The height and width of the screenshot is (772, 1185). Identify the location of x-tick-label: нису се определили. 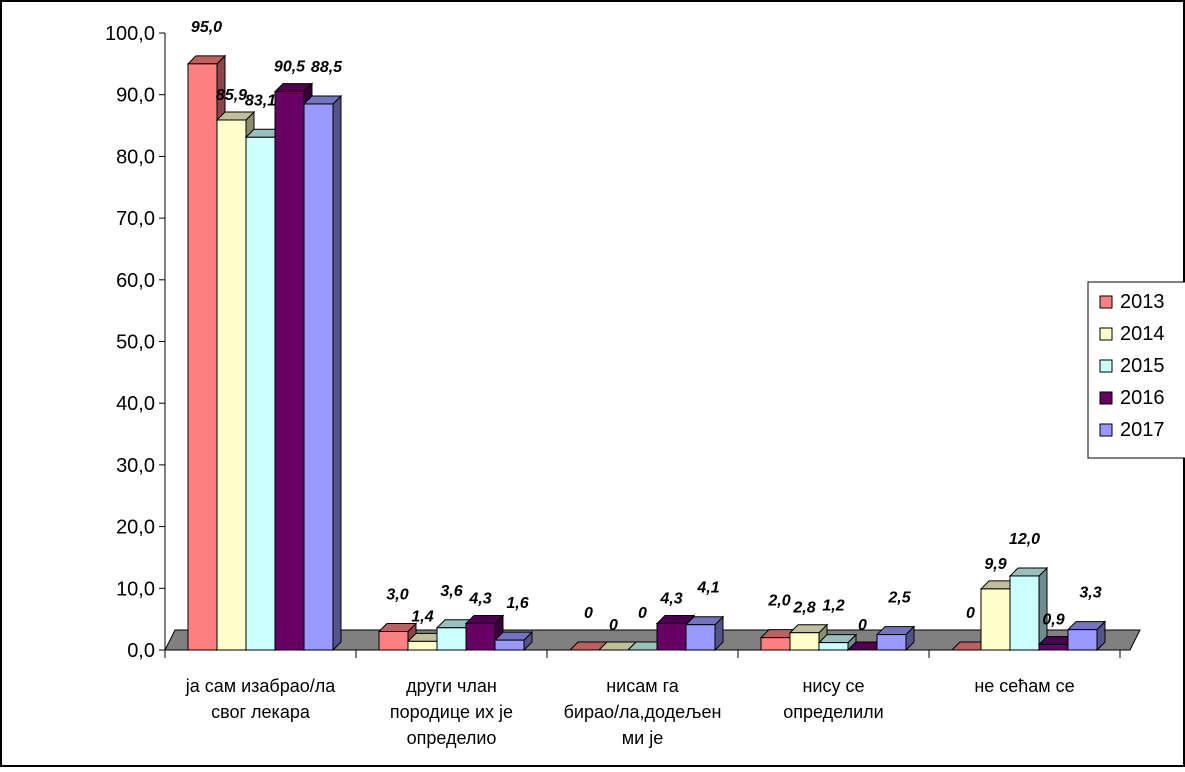
(833, 699).